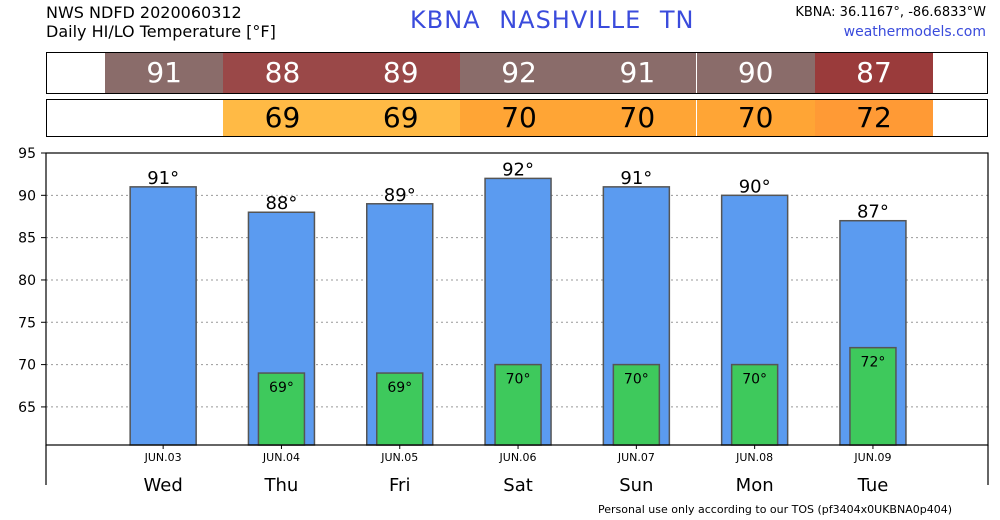 The width and height of the screenshot is (1000, 520). What do you see at coordinates (163, 457) in the screenshot?
I see `x-tick-label: JUN.03` at bounding box center [163, 457].